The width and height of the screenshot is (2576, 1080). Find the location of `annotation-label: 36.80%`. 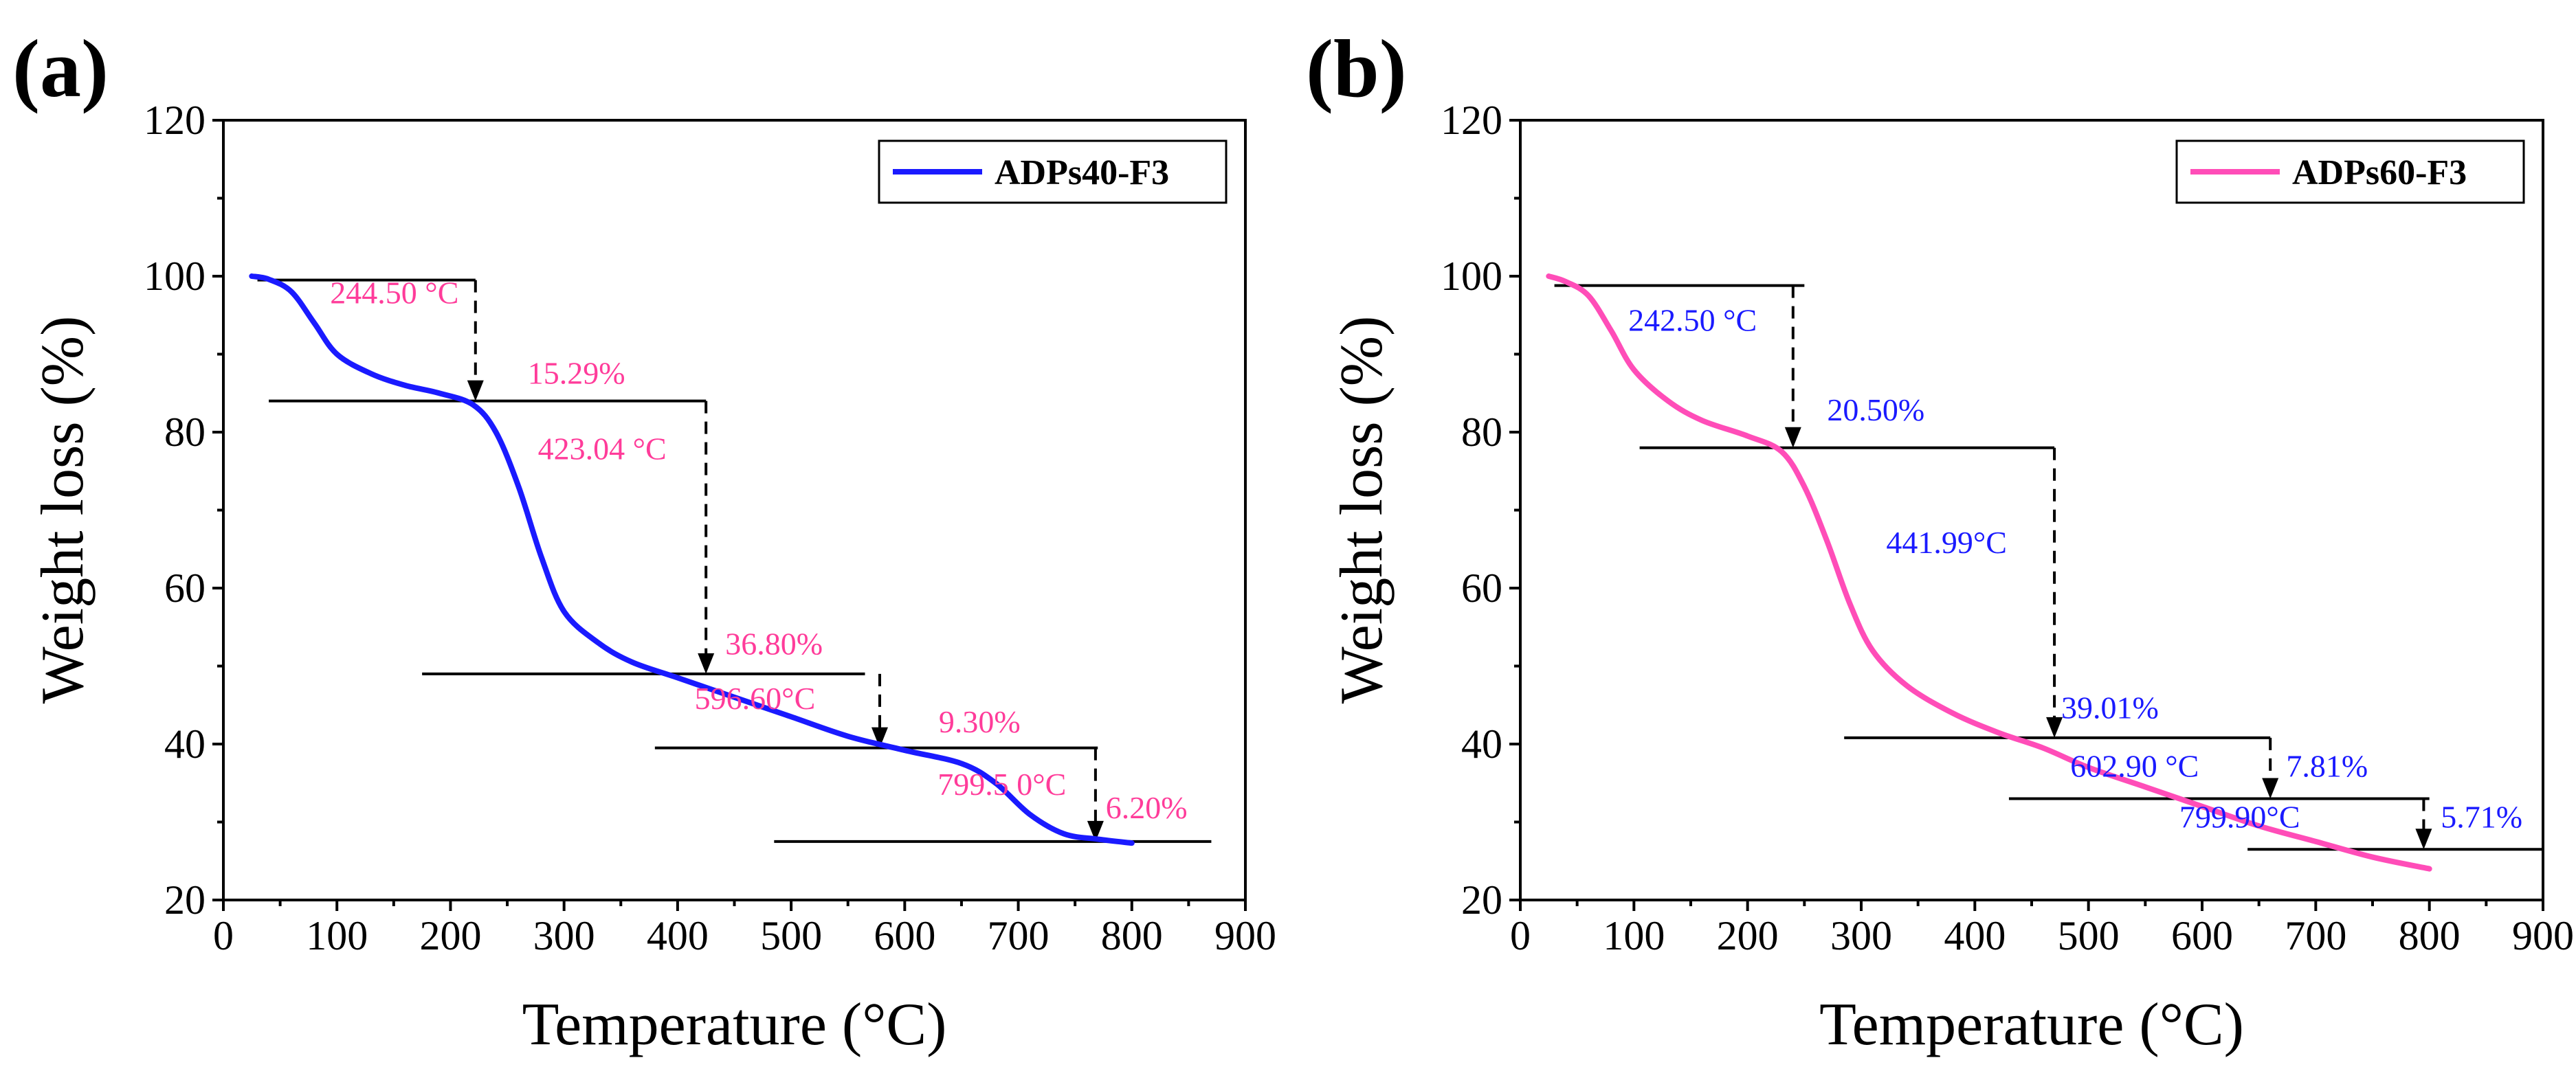

annotation-label: 36.80% is located at coordinates (774, 643).